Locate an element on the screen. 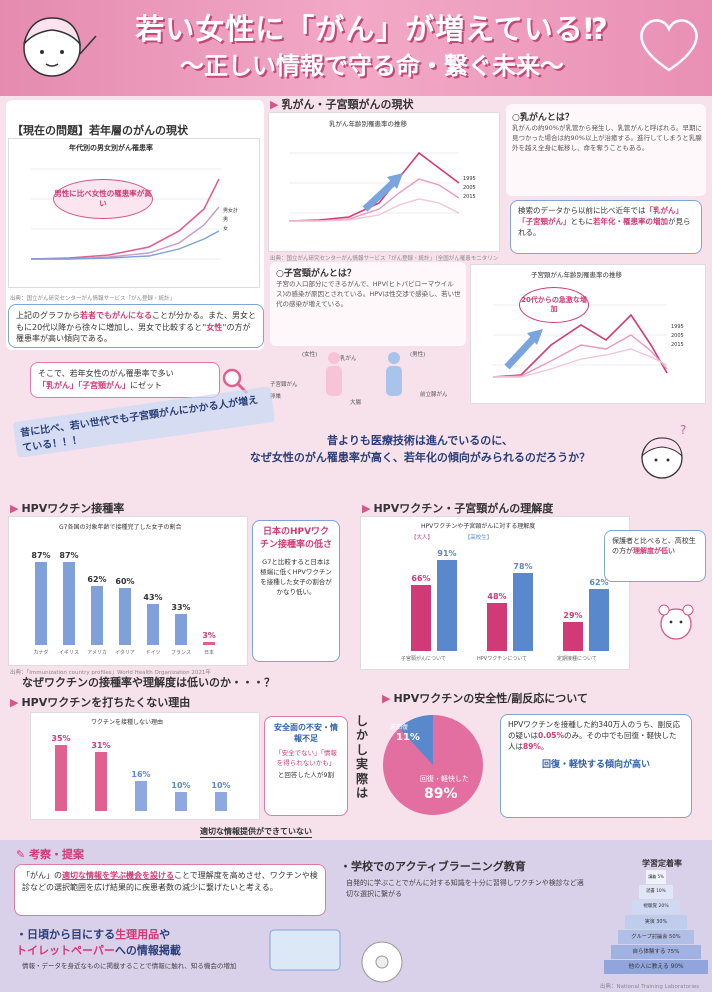 The width and height of the screenshot is (712, 992). page-subtitle: 〜正しい情報で守る命・繋ぐ未来〜 is located at coordinates (372, 66).